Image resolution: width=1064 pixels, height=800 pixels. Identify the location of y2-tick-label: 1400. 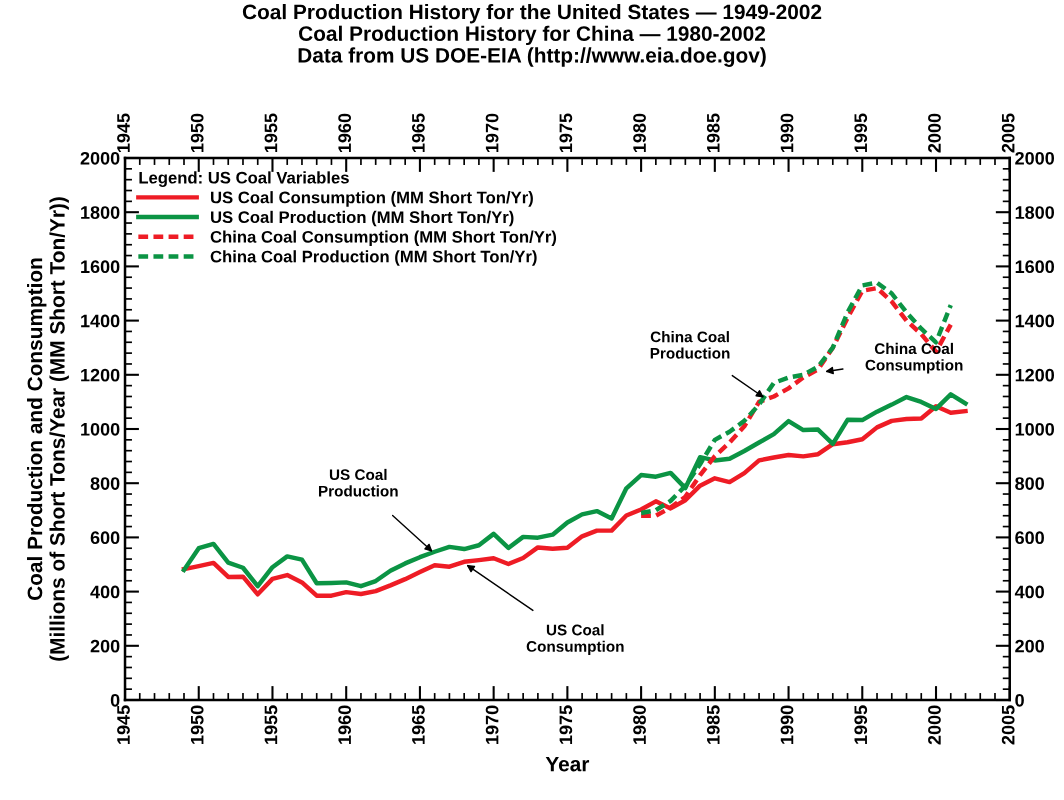
(1035, 321).